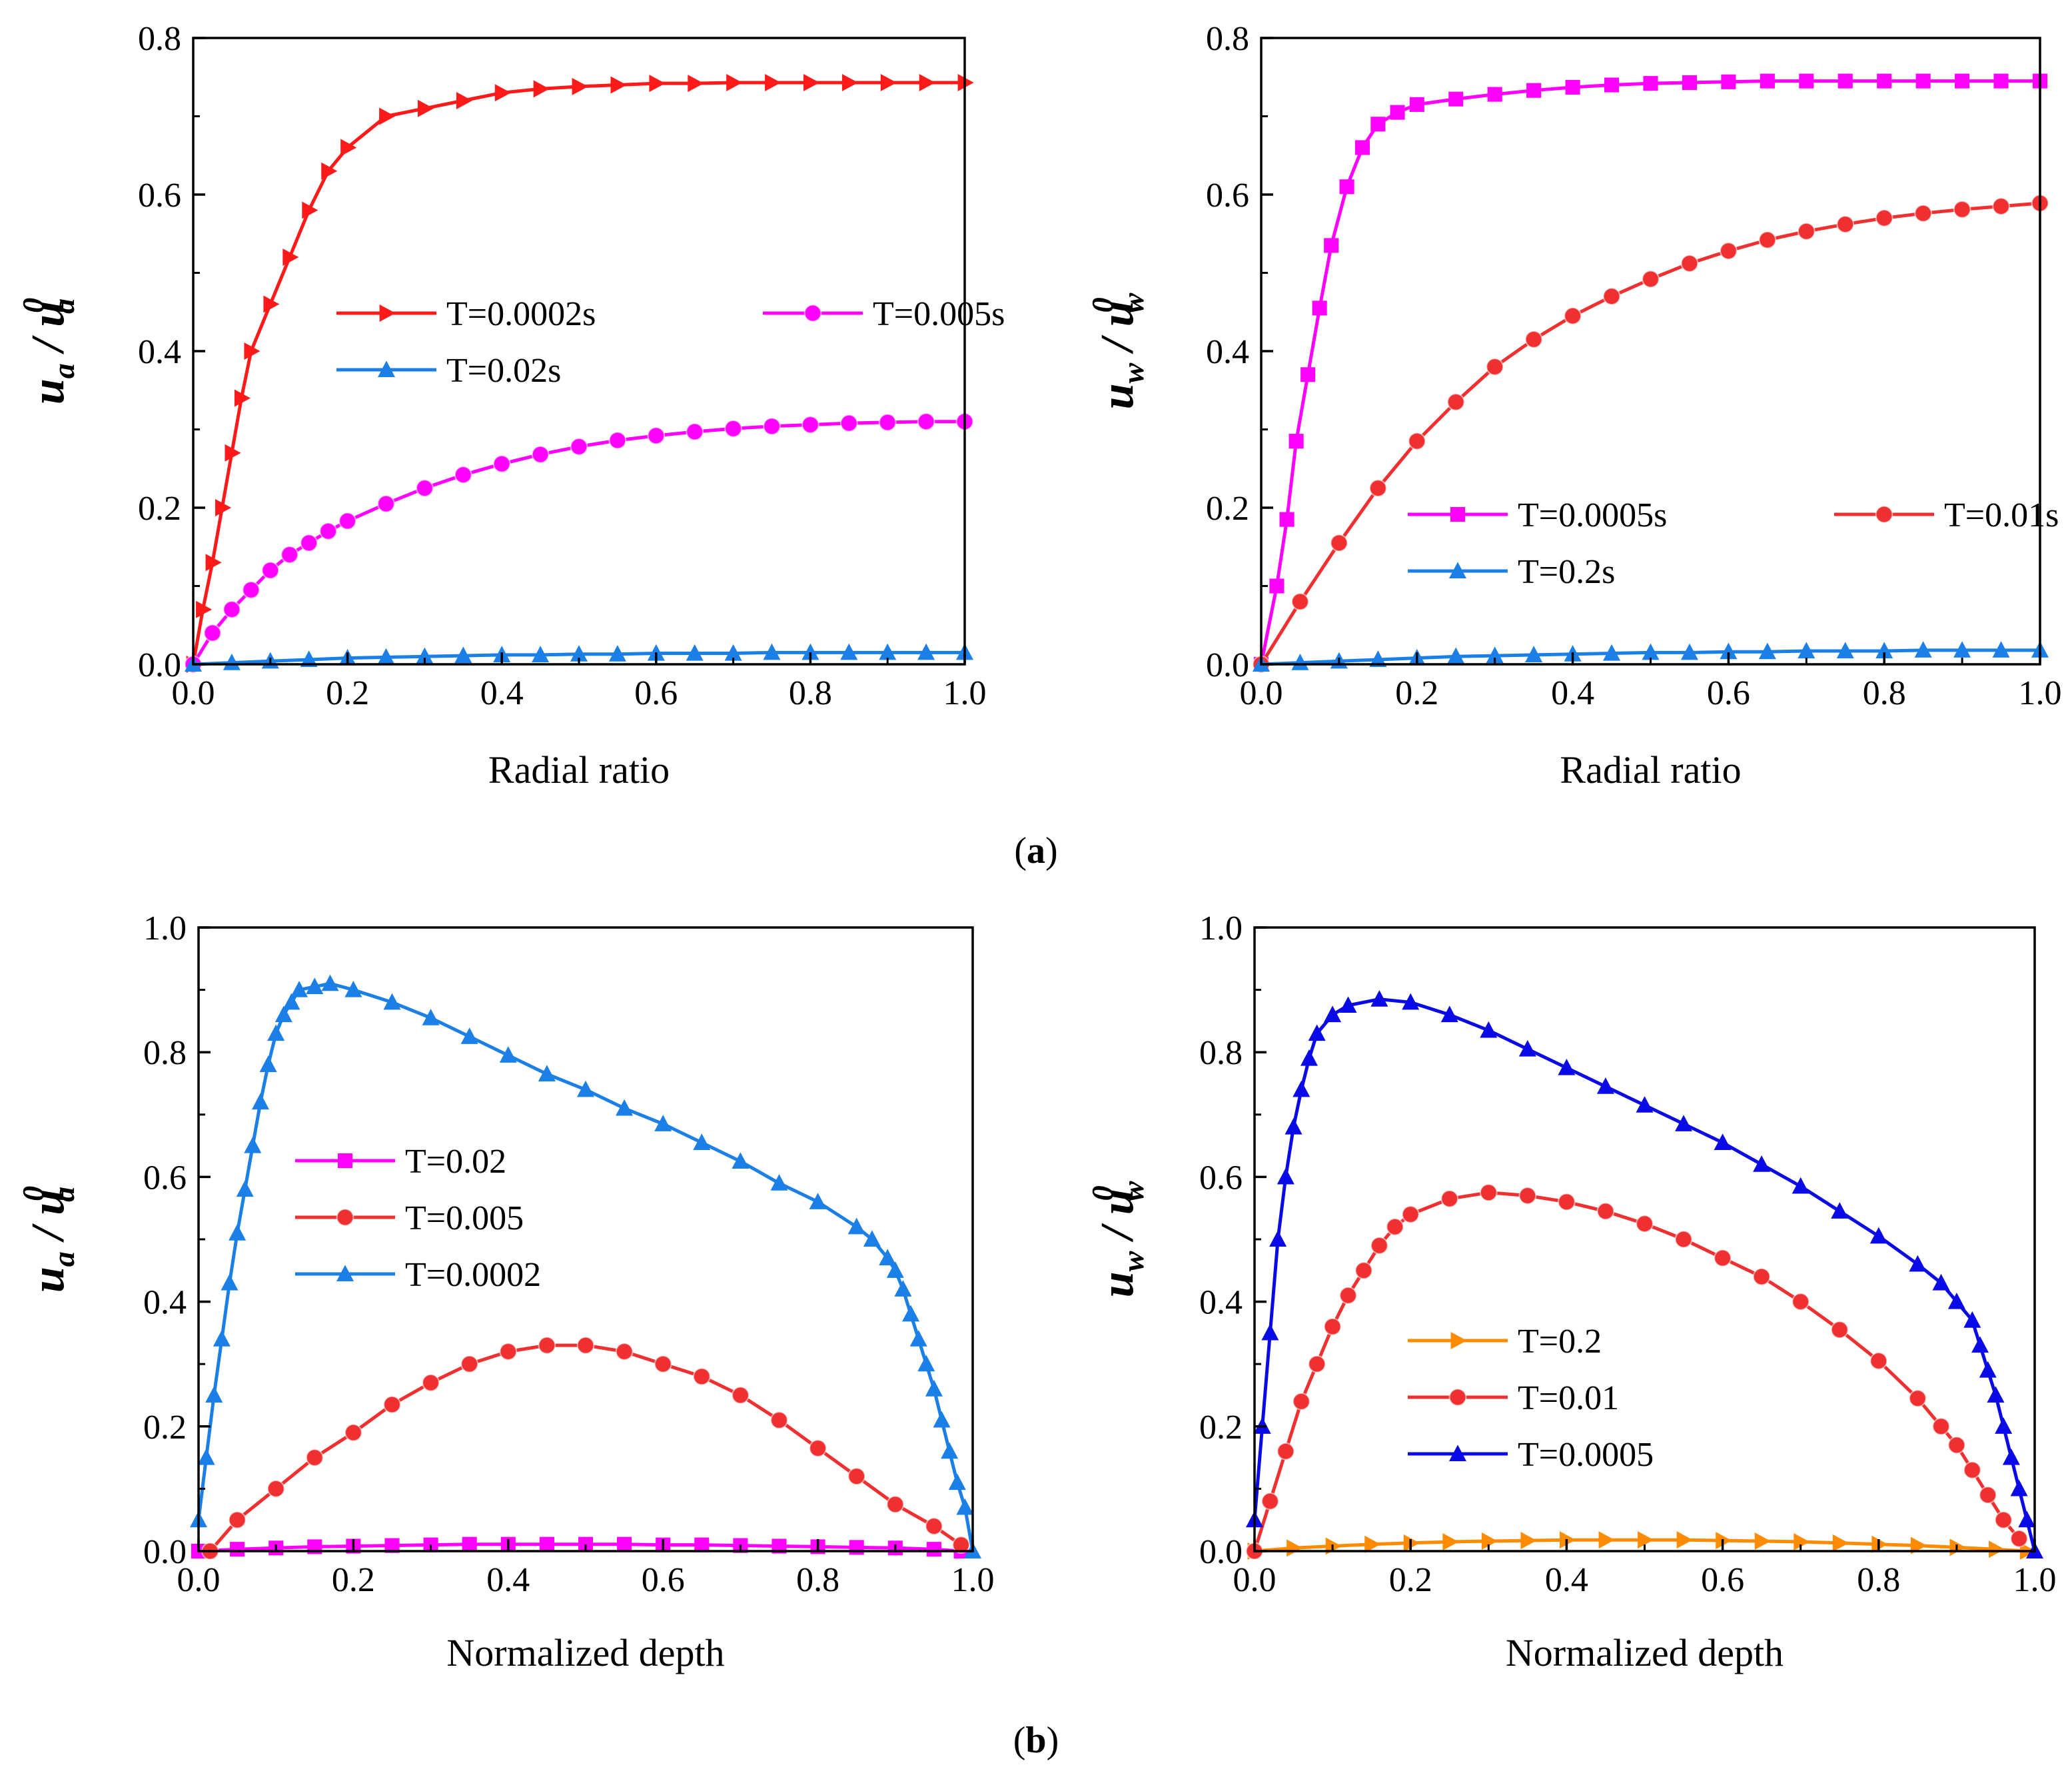 Image resolution: width=2072 pixels, height=1781 pixels. What do you see at coordinates (48, 1239) in the screenshot?
I see `y-axis-label: ua / u0a` at bounding box center [48, 1239].